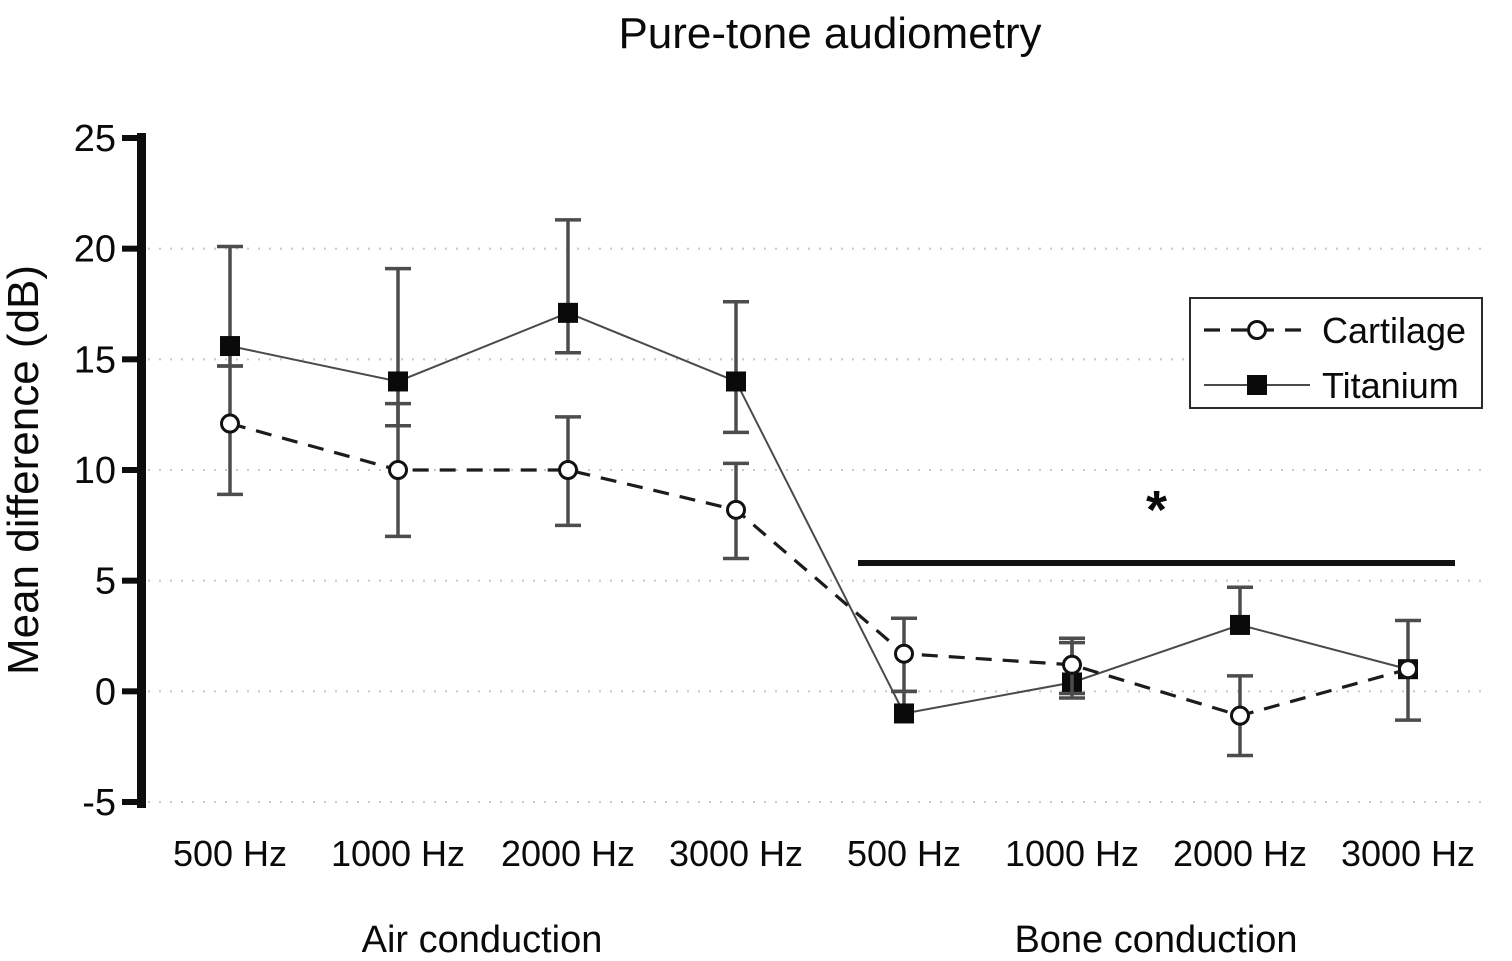  I want to click on y-tick-label: 25, so click(95, 139).